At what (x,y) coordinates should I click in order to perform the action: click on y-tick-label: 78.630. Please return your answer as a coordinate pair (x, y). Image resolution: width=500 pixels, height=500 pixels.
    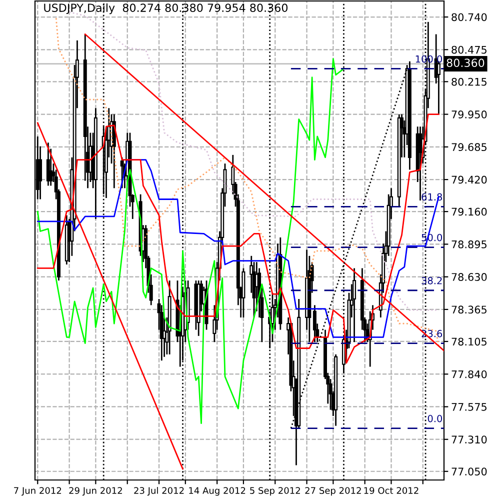
    Looking at the image, I should click on (469, 277).